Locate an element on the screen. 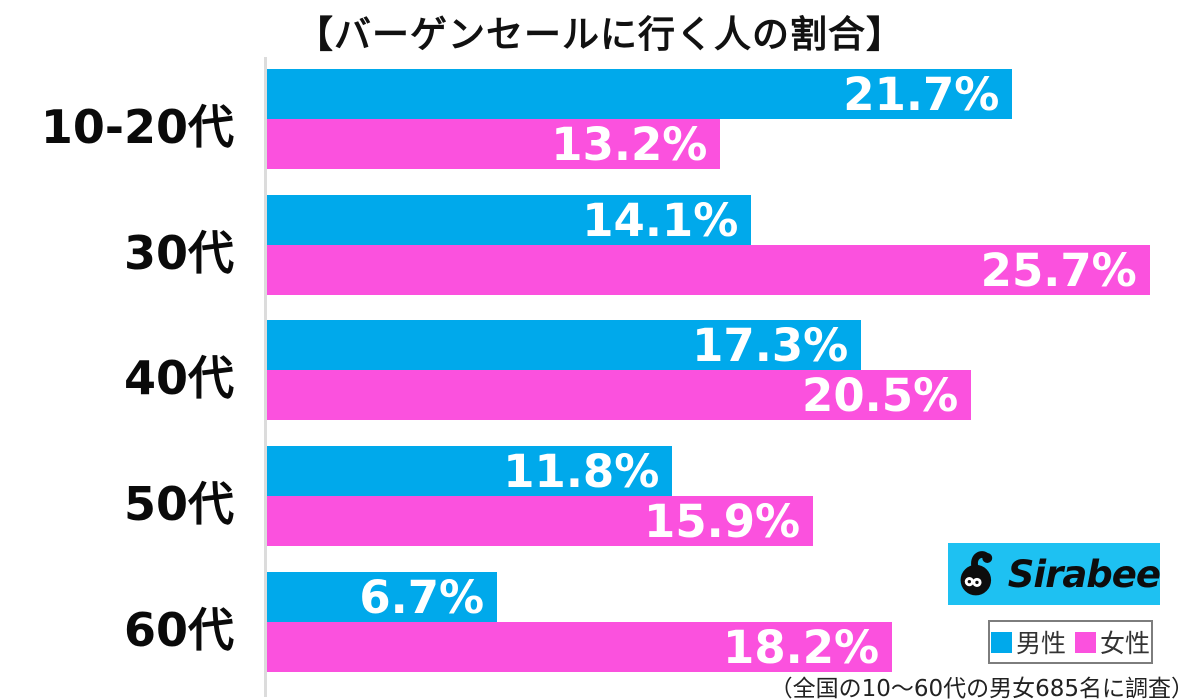 This screenshot has width=1200, height=699. bar-男性-60代: 6.7% is located at coordinates (382, 597).